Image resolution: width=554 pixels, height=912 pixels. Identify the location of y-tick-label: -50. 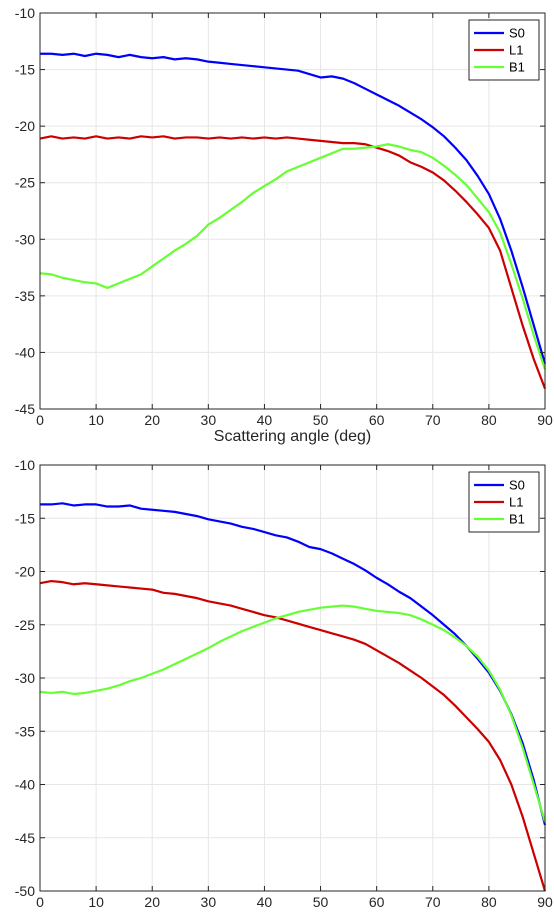
(25, 891).